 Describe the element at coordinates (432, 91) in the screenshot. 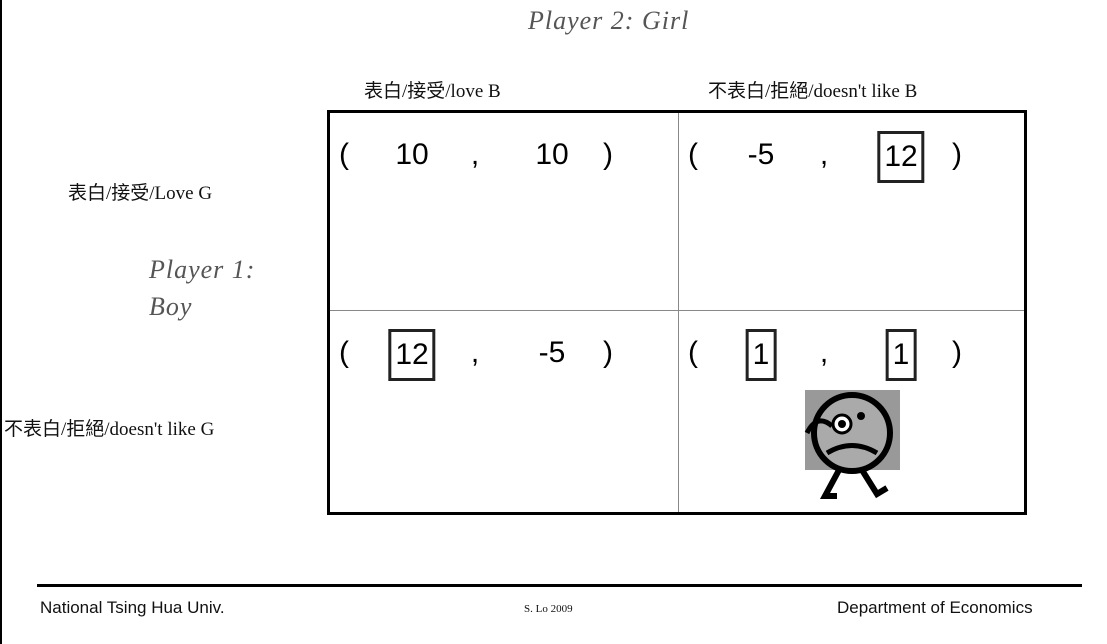

I see `column-header: 表白/接受/love B` at that location.